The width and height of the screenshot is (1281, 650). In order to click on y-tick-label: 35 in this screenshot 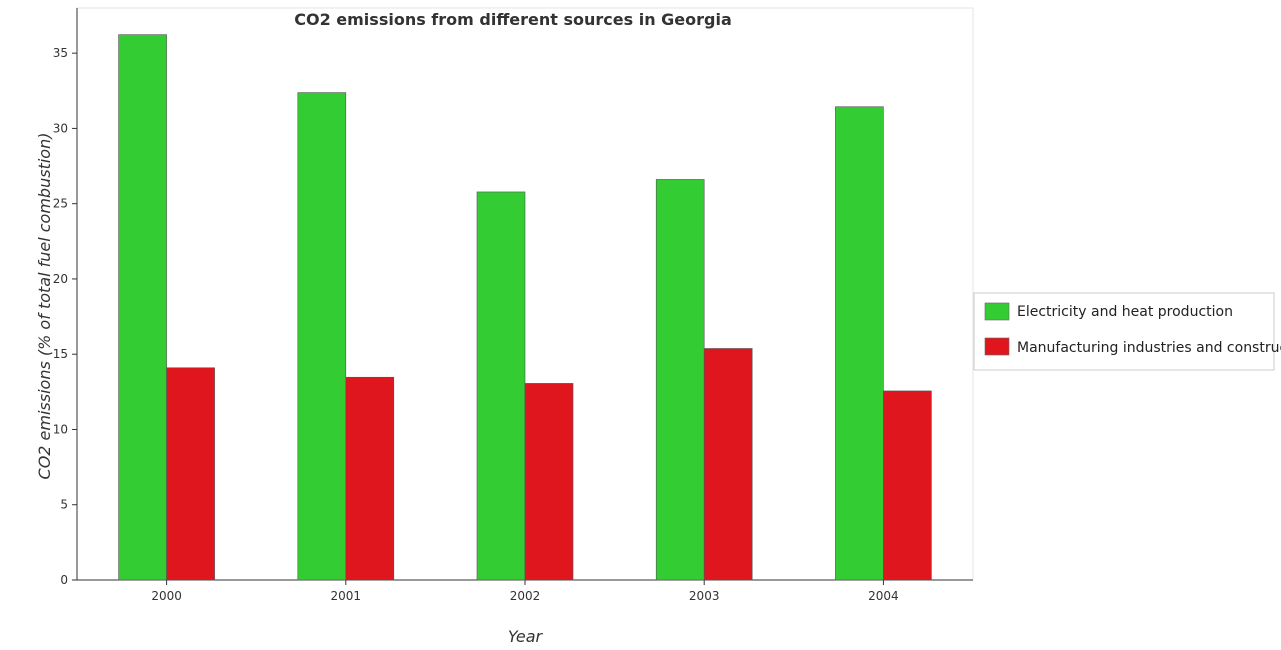, I will do `click(60, 53)`.